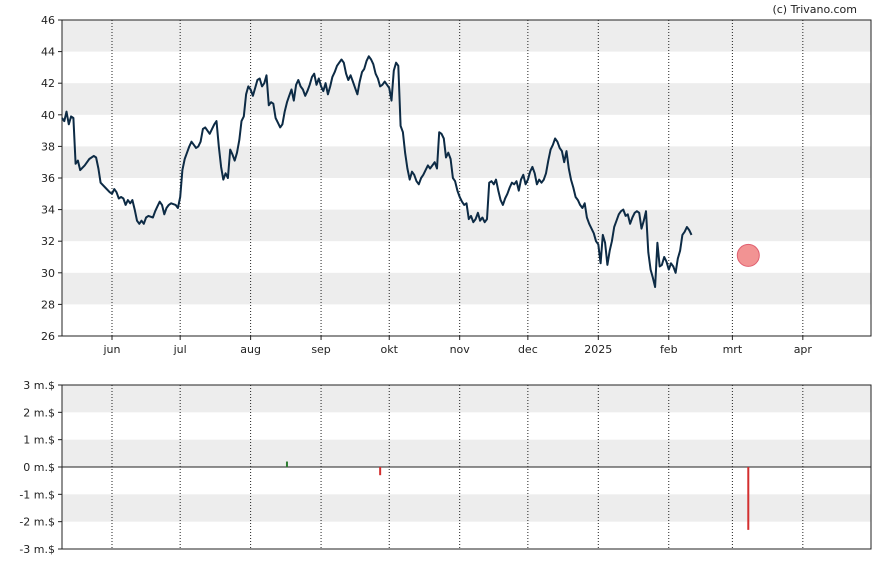  What do you see at coordinates (48, 210) in the screenshot?
I see `y-tick-label: 34` at bounding box center [48, 210].